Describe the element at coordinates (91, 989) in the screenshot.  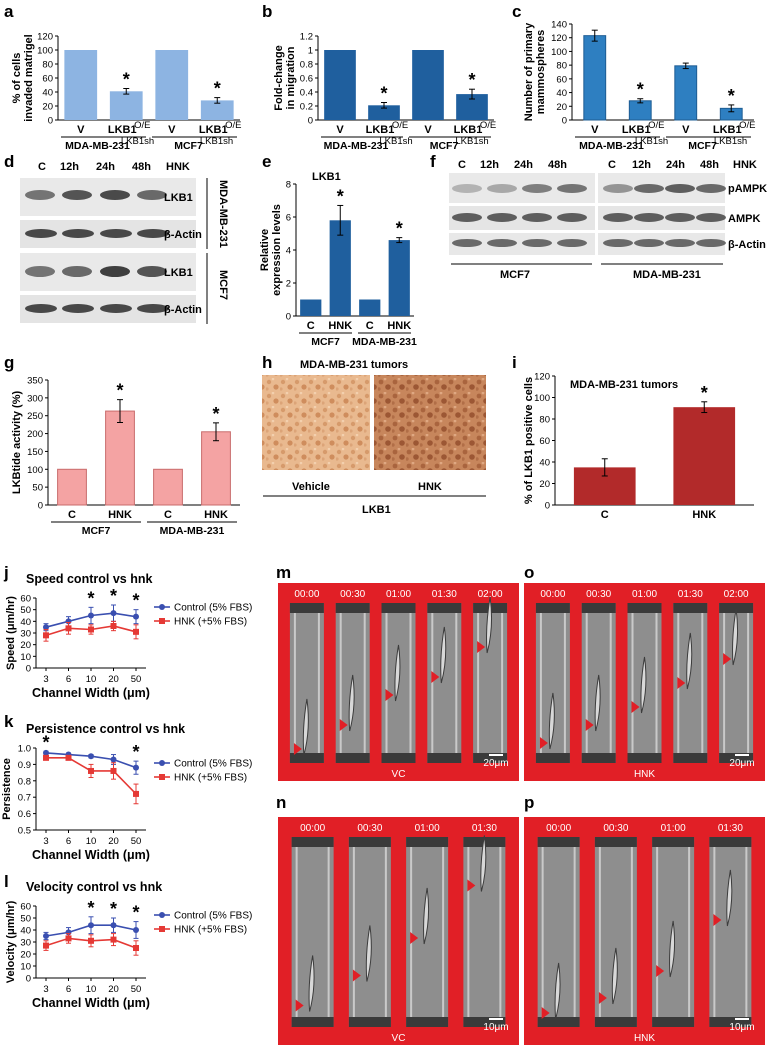
I see `x-tick-label: 10` at that location.